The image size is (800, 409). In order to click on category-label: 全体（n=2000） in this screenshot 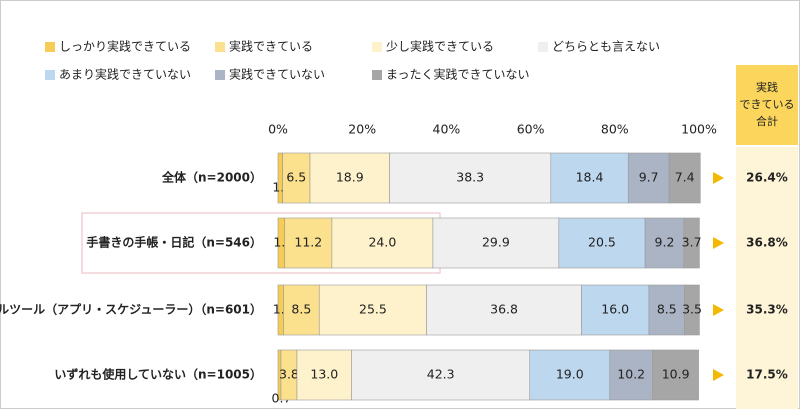, I will do `click(211, 177)`.